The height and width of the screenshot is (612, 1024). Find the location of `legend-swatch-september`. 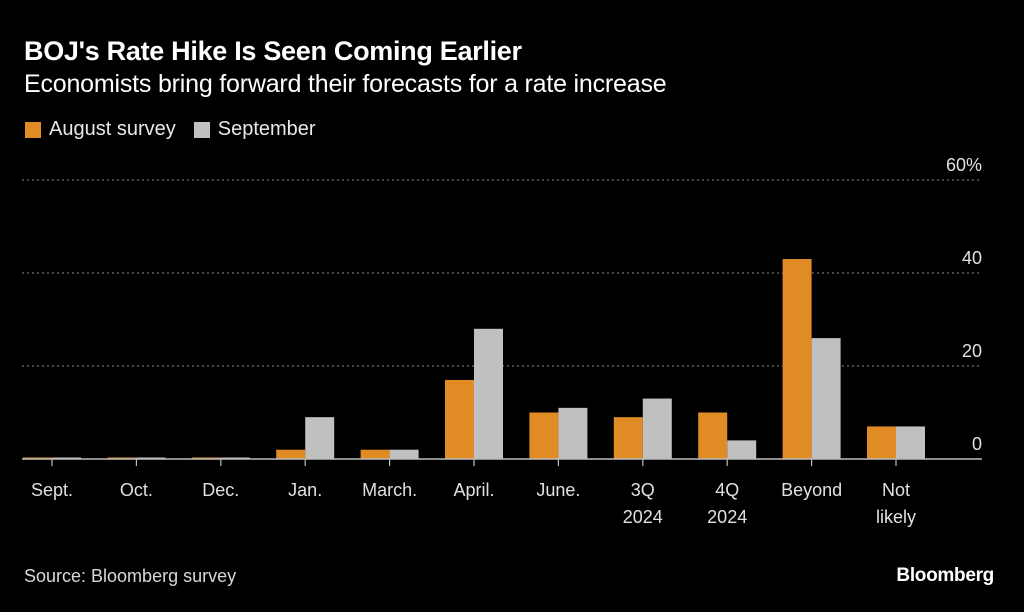

legend-swatch-september is located at coordinates (201, 129).